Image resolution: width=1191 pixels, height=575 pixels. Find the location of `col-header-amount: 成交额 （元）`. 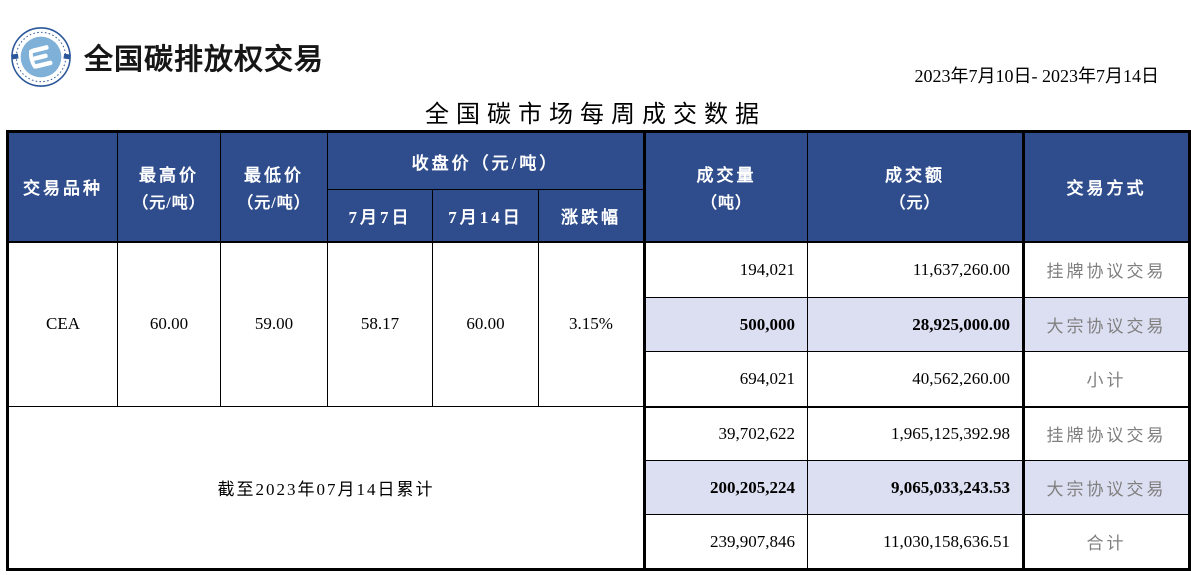

col-header-amount: 成交额 （元） is located at coordinates (916, 187).